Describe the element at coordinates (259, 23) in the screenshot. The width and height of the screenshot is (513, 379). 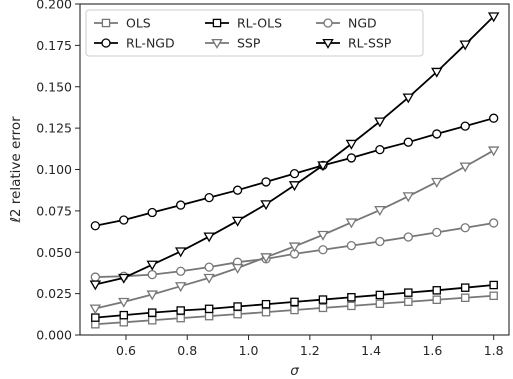
I see `legend-label: RL-OLS` at that location.